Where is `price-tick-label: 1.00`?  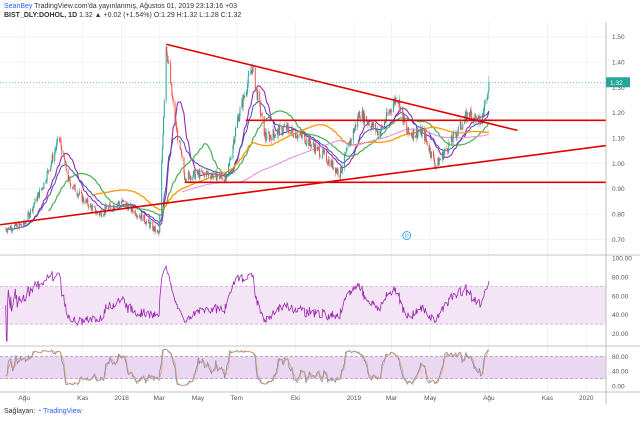 price-tick-label: 1.00 is located at coordinates (618, 164).